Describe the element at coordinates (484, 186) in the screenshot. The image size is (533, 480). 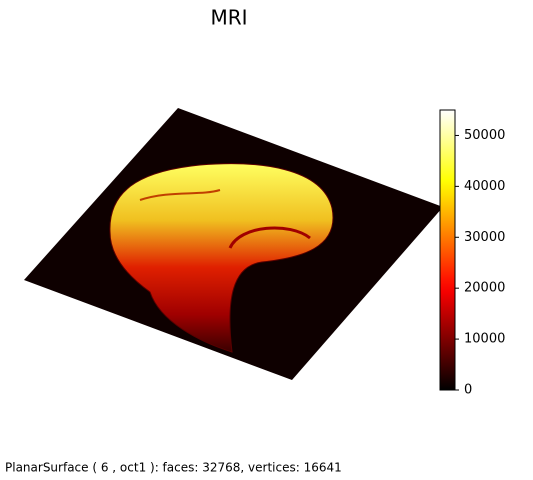
I see `colorbar-tick-label: 40000` at that location.